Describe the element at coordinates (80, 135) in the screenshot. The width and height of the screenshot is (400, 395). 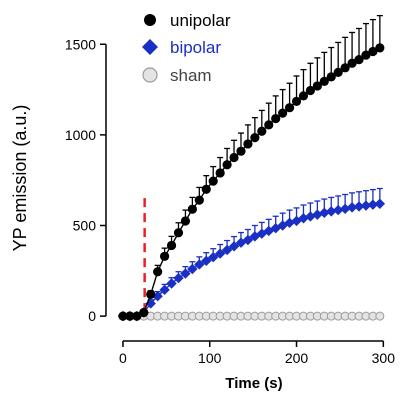
I see `y-tick-label: 1000` at that location.